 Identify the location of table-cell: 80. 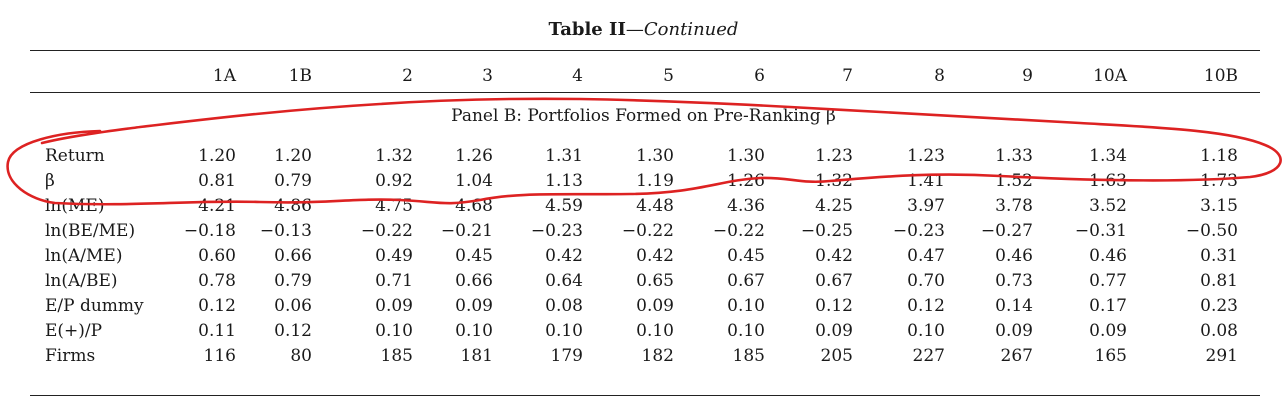
(301, 356).